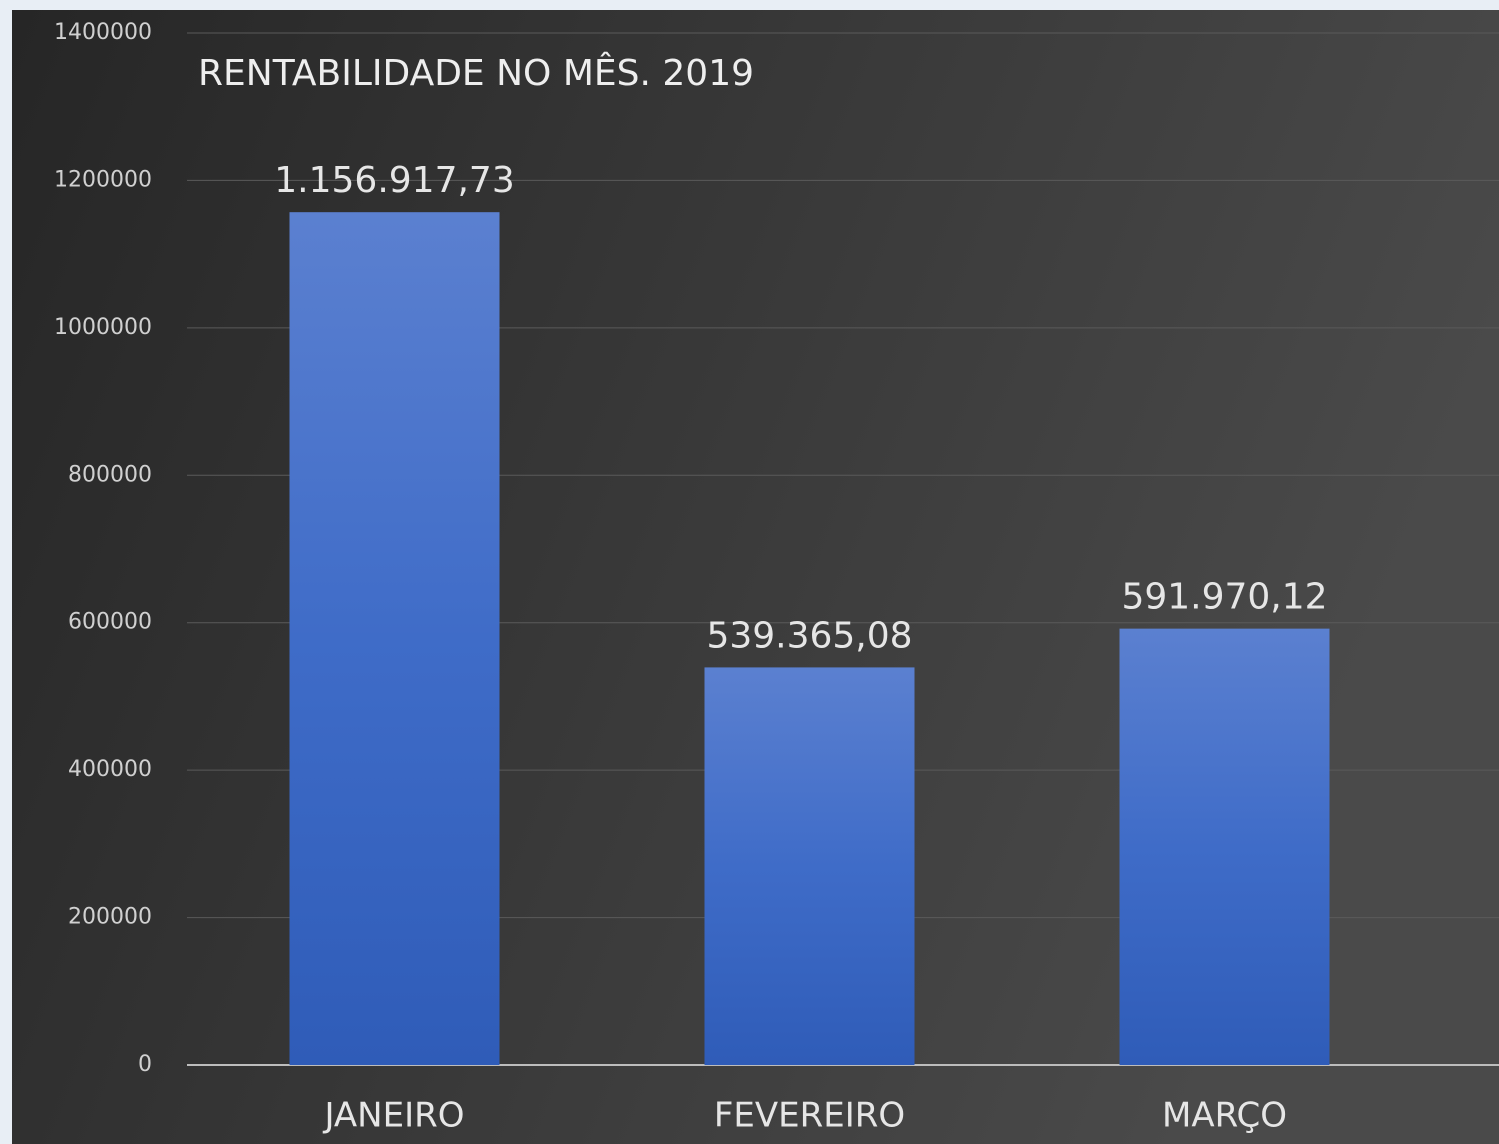  What do you see at coordinates (103, 179) in the screenshot?
I see `y-tick-label: 1200000` at bounding box center [103, 179].